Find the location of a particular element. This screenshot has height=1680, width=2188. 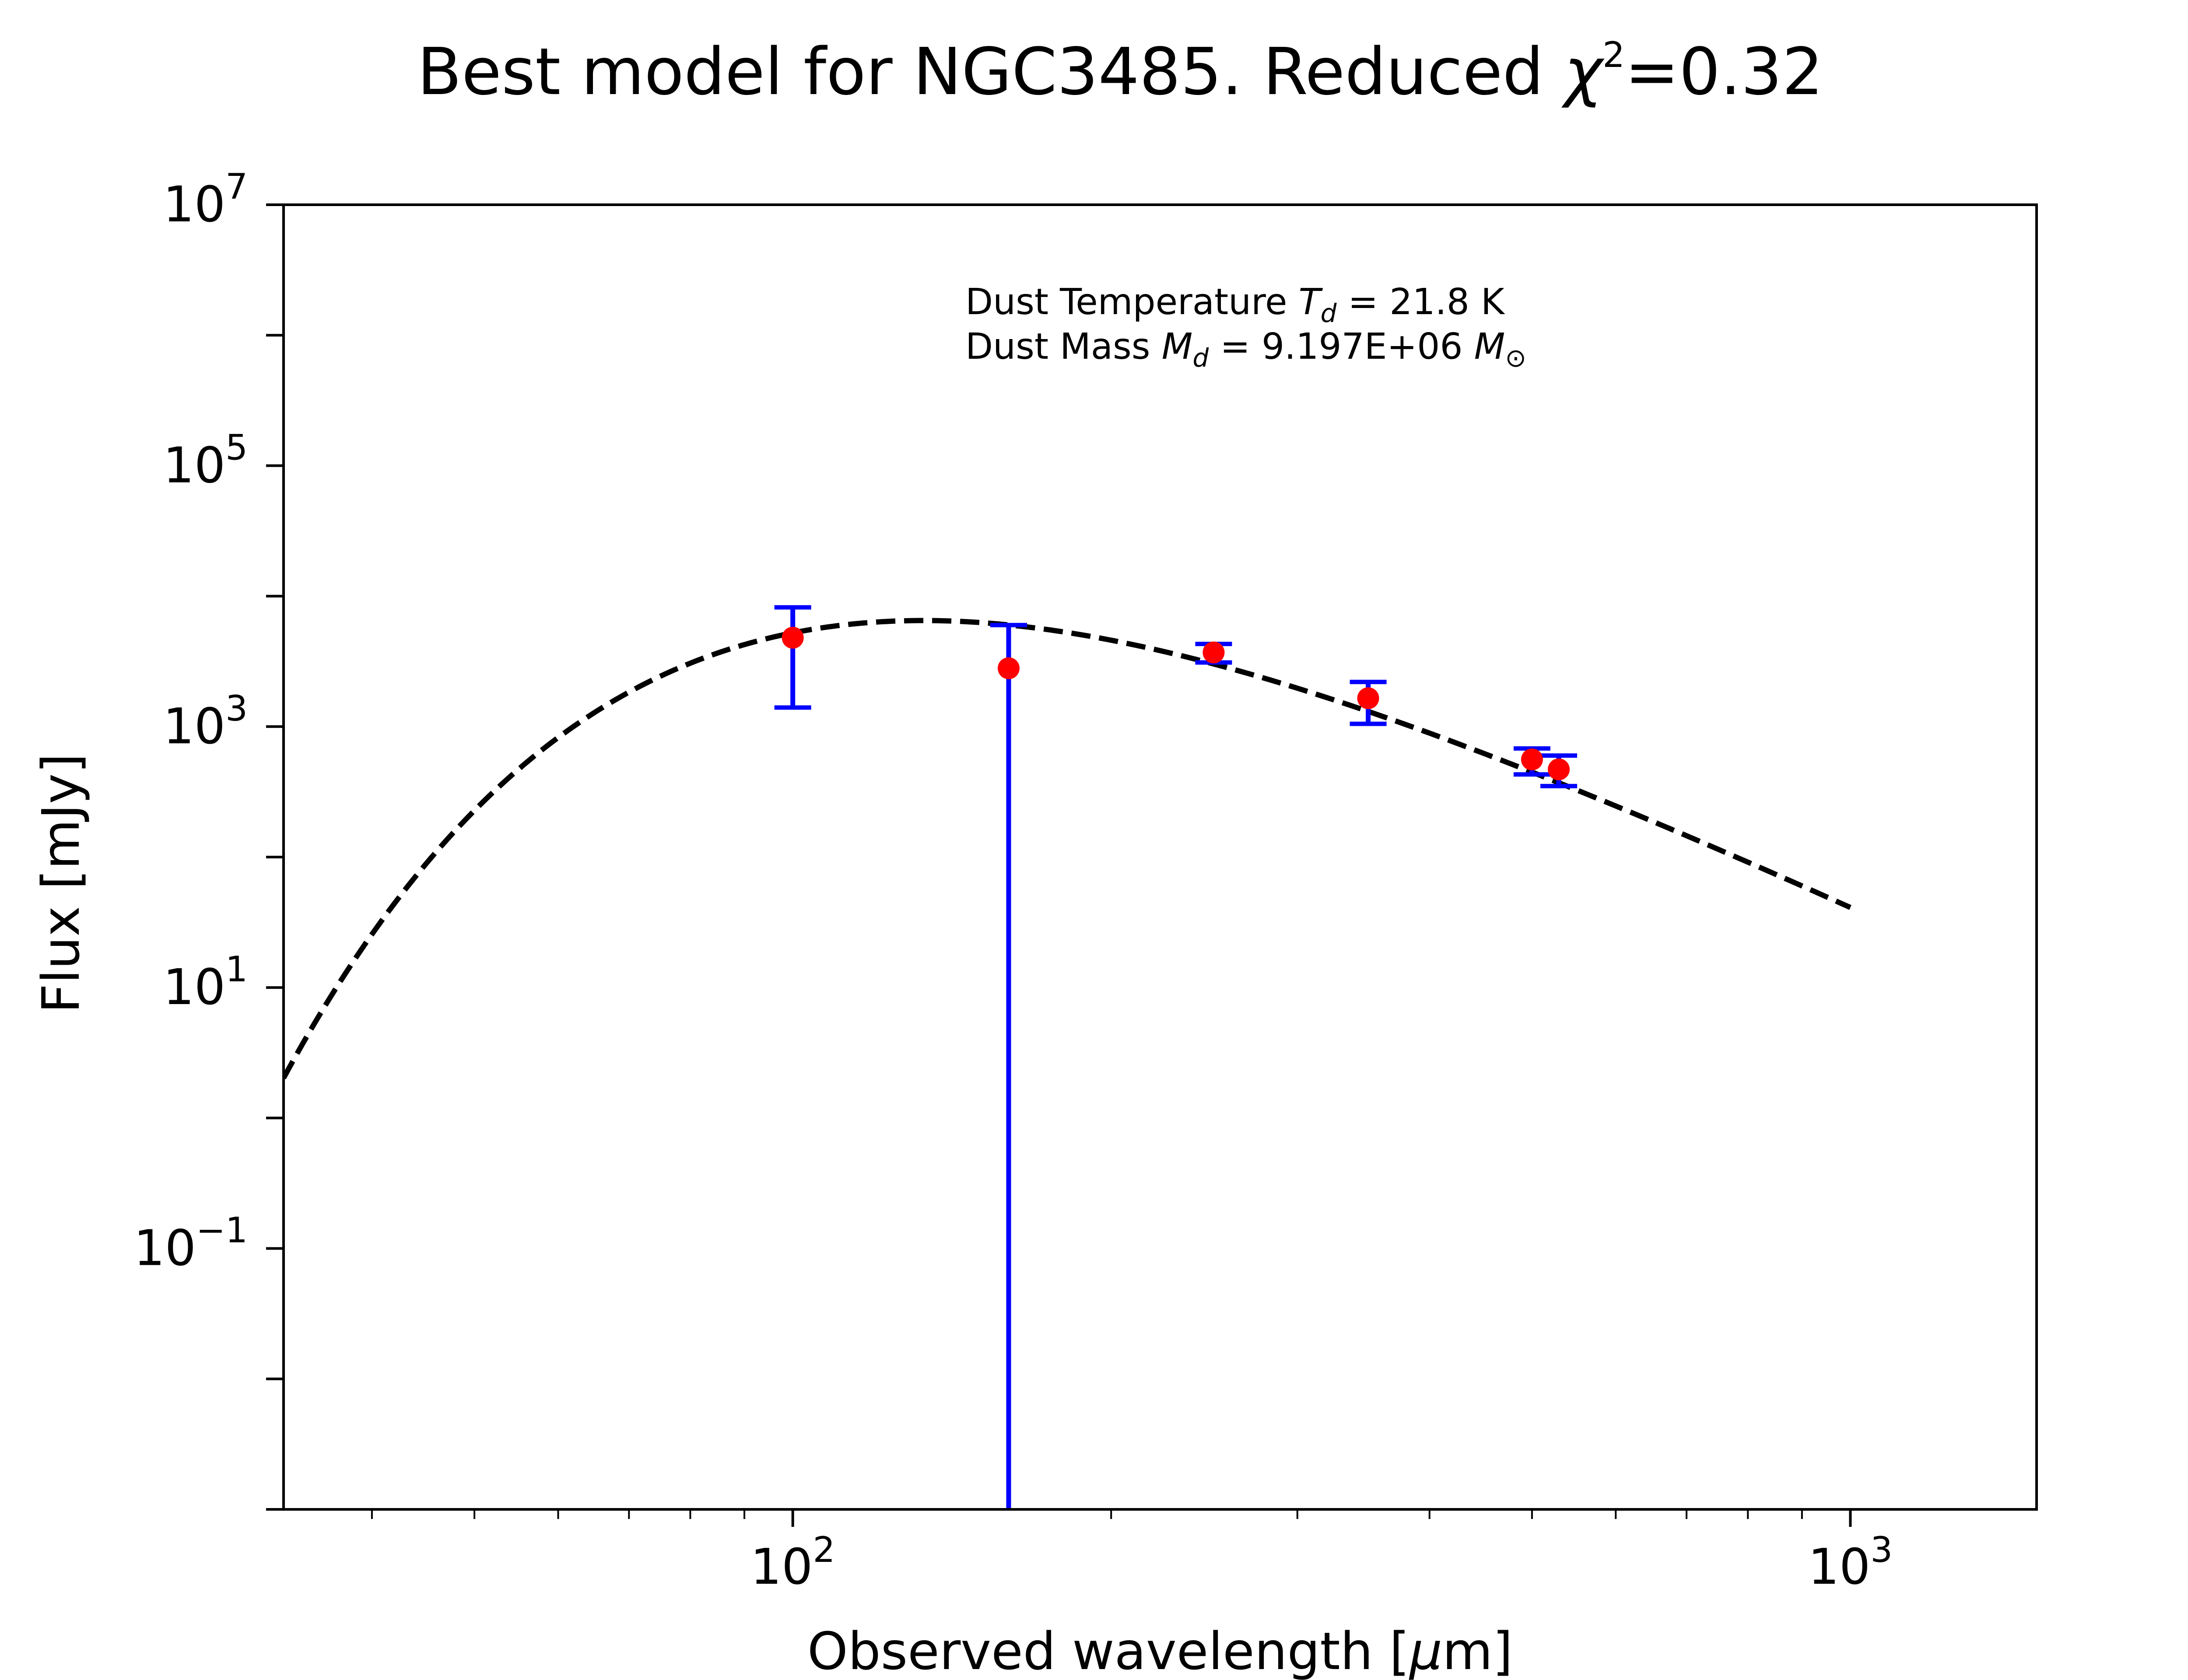

annotation-mass: Dust Mass Md = 9.197E+06 M⊙ is located at coordinates (1245, 349).